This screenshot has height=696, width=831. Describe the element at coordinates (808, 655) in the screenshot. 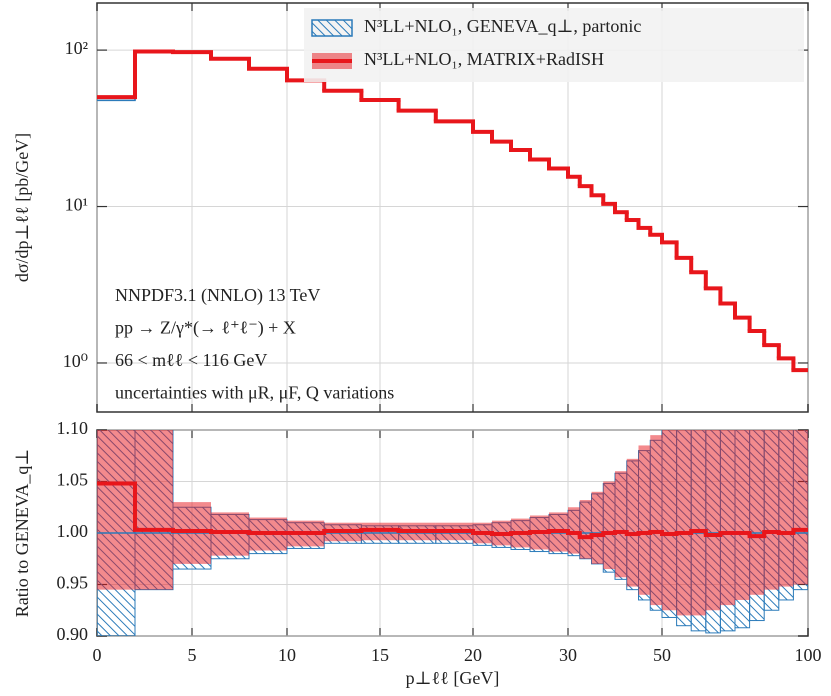

I see `x-tick-label: 100` at that location.